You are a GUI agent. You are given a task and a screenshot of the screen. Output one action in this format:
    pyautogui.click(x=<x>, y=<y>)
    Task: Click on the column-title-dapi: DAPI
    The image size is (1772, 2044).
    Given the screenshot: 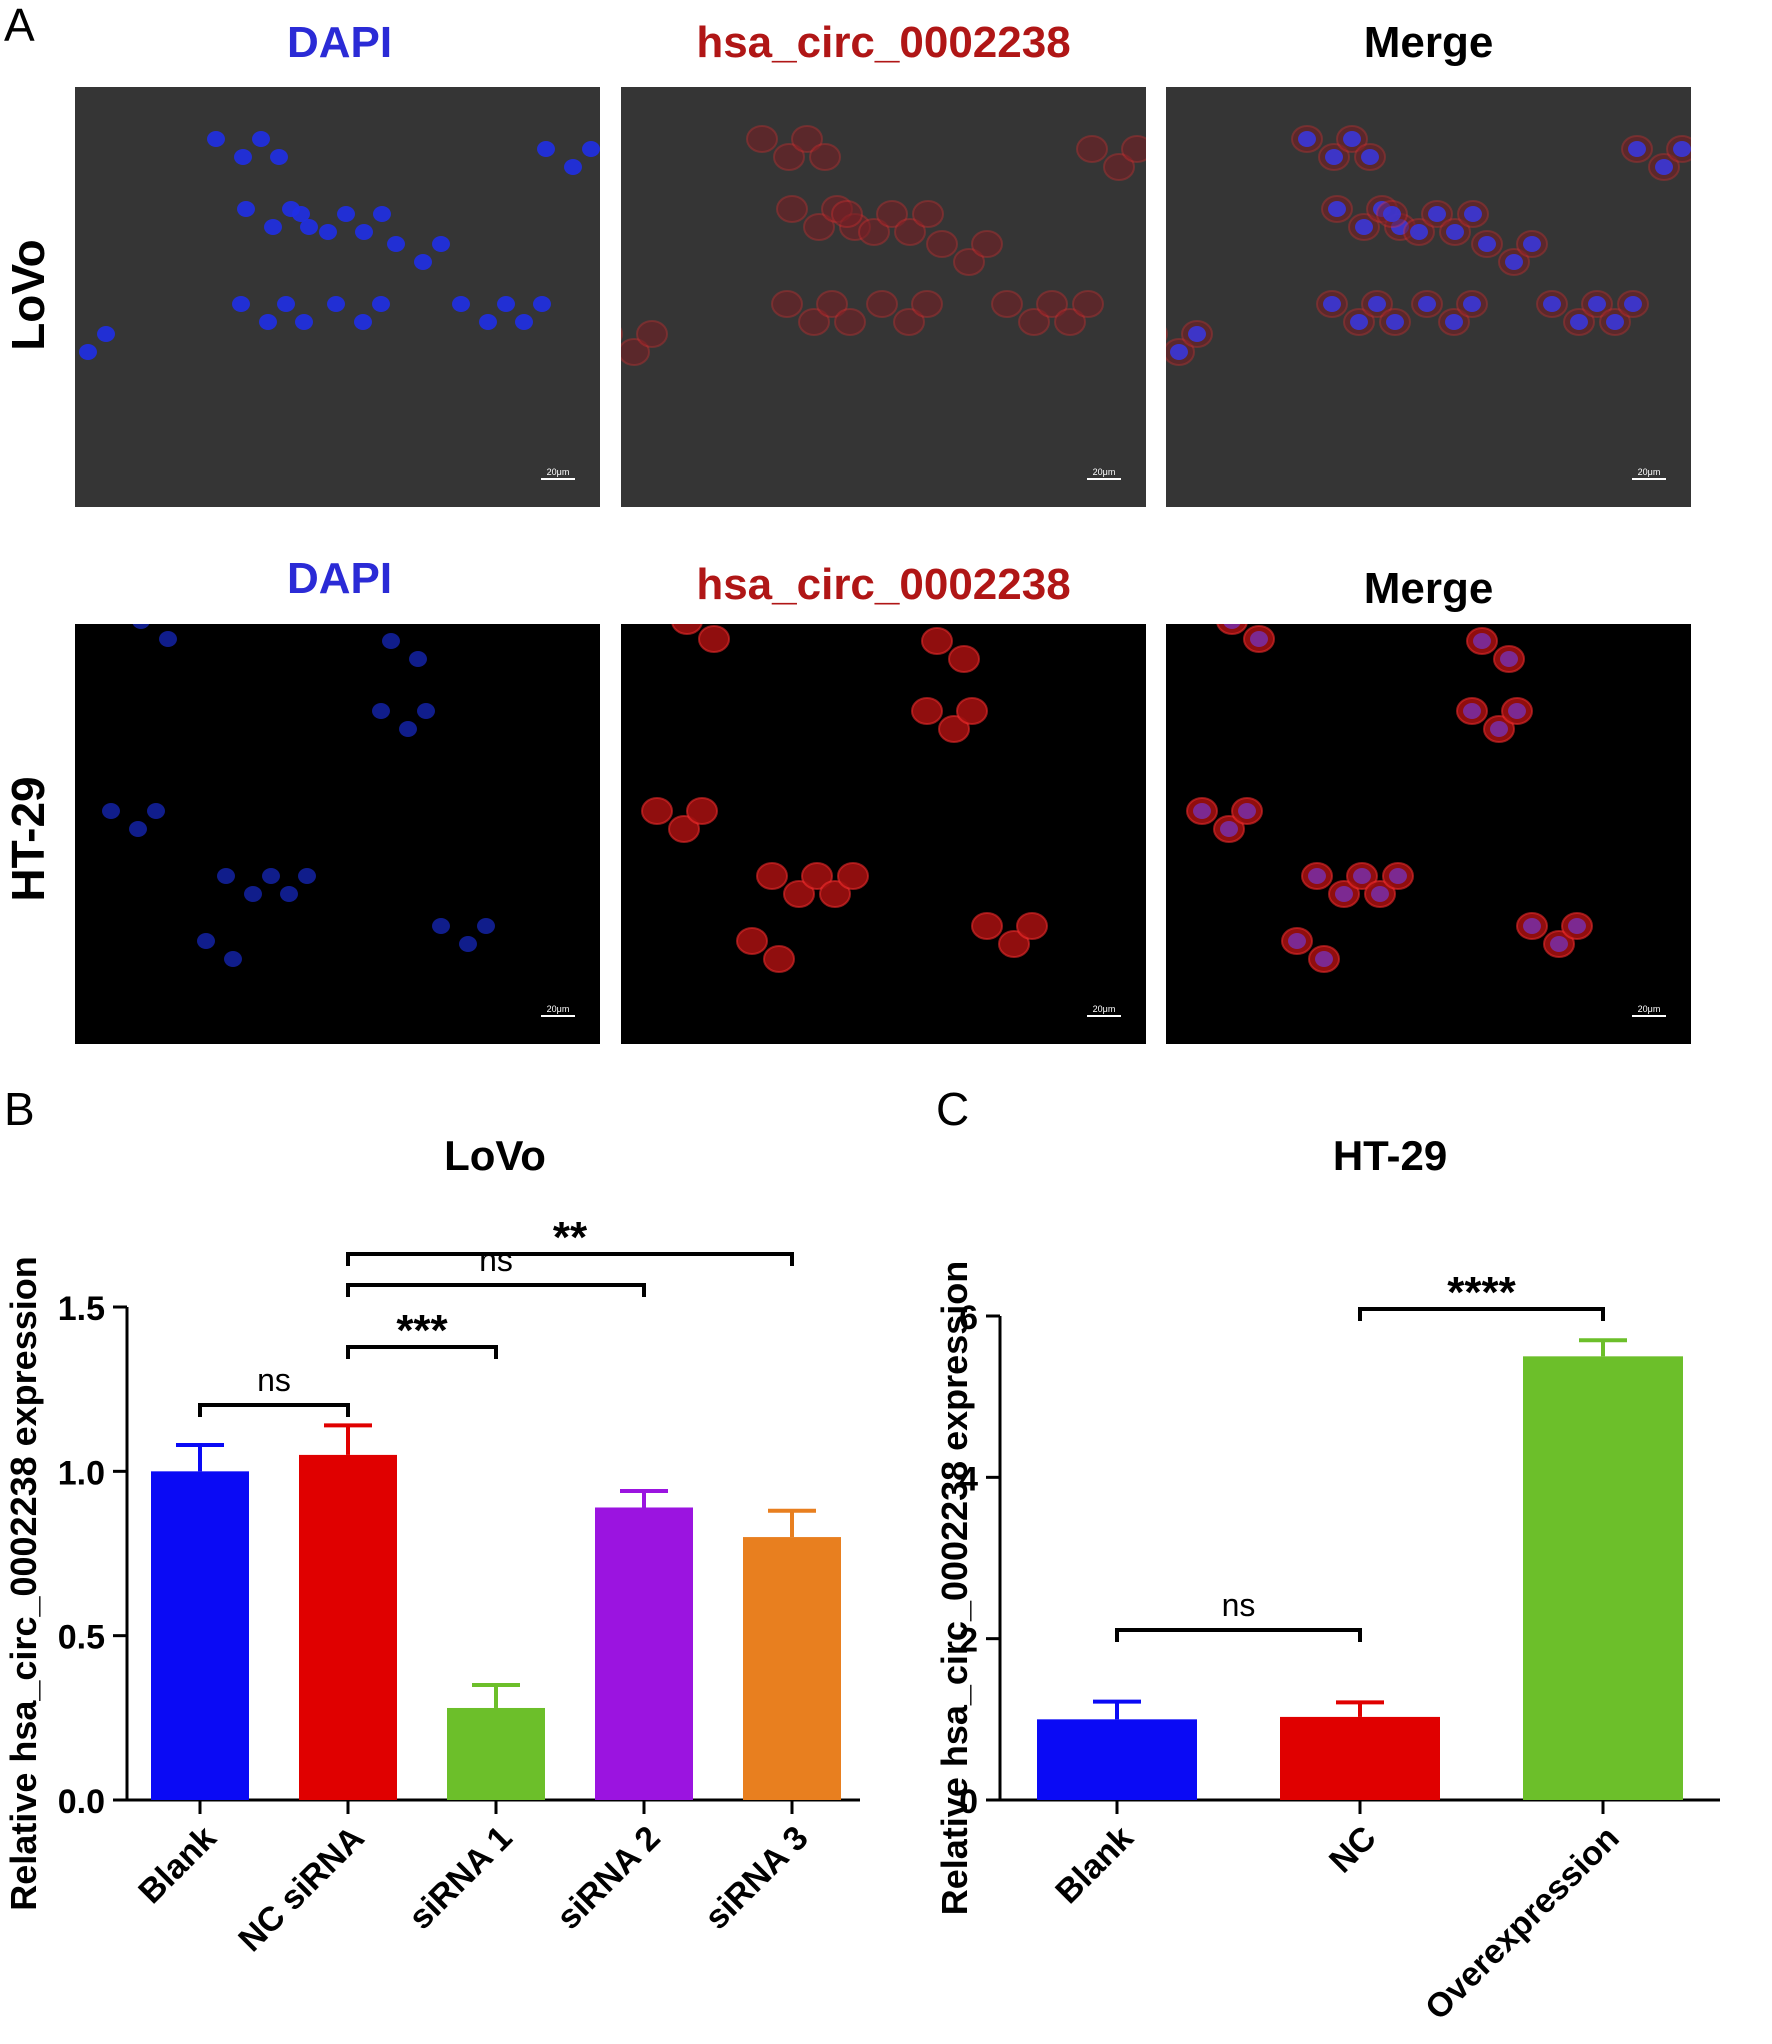 What is the action you would take?
    pyautogui.click(x=339, y=42)
    